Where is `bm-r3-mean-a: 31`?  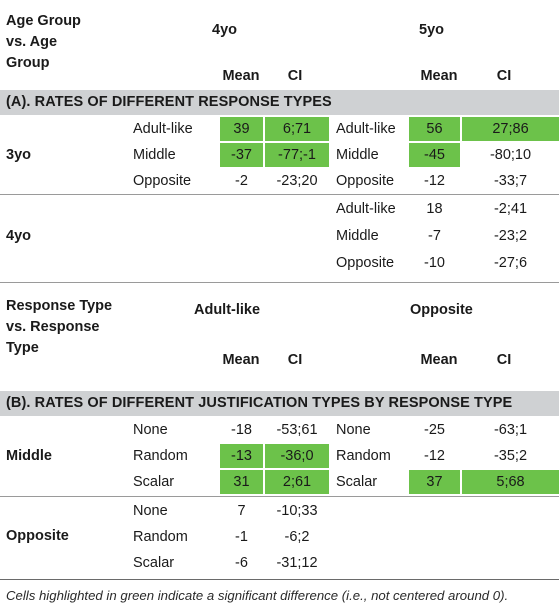
bm-r3-mean-a: 31 is located at coordinates (241, 482).